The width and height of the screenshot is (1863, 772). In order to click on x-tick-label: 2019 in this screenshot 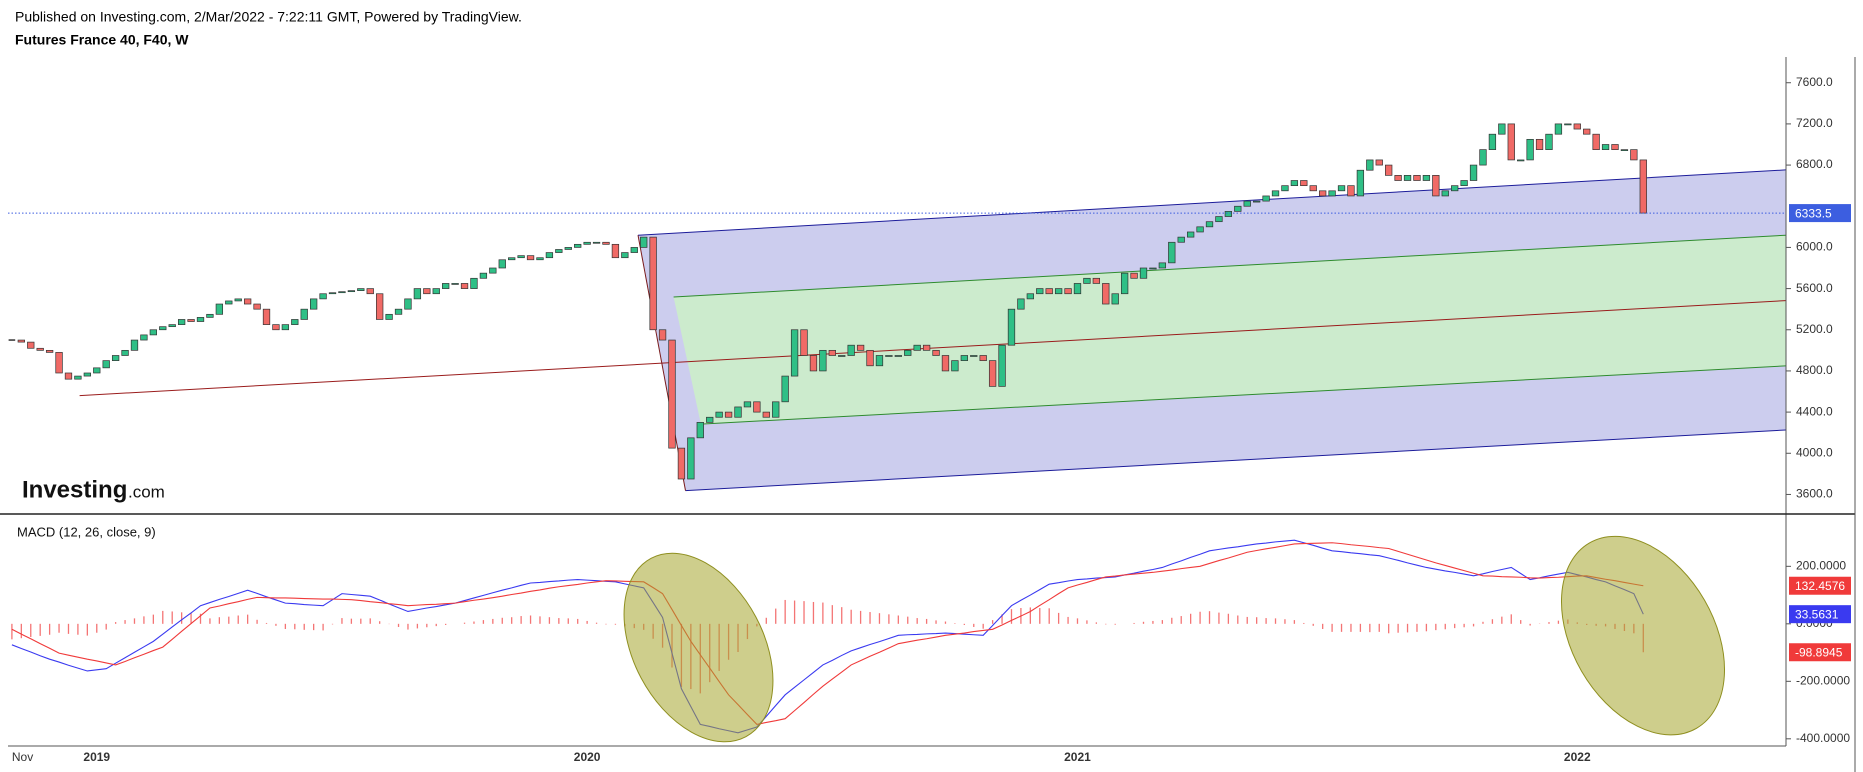, I will do `click(96, 757)`.